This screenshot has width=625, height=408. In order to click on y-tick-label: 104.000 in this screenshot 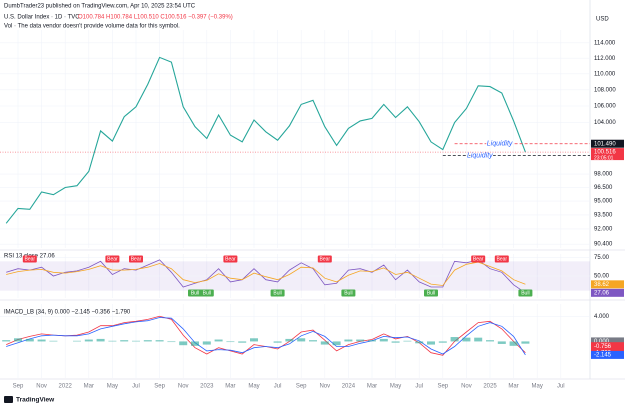, I will do `click(605, 123)`.